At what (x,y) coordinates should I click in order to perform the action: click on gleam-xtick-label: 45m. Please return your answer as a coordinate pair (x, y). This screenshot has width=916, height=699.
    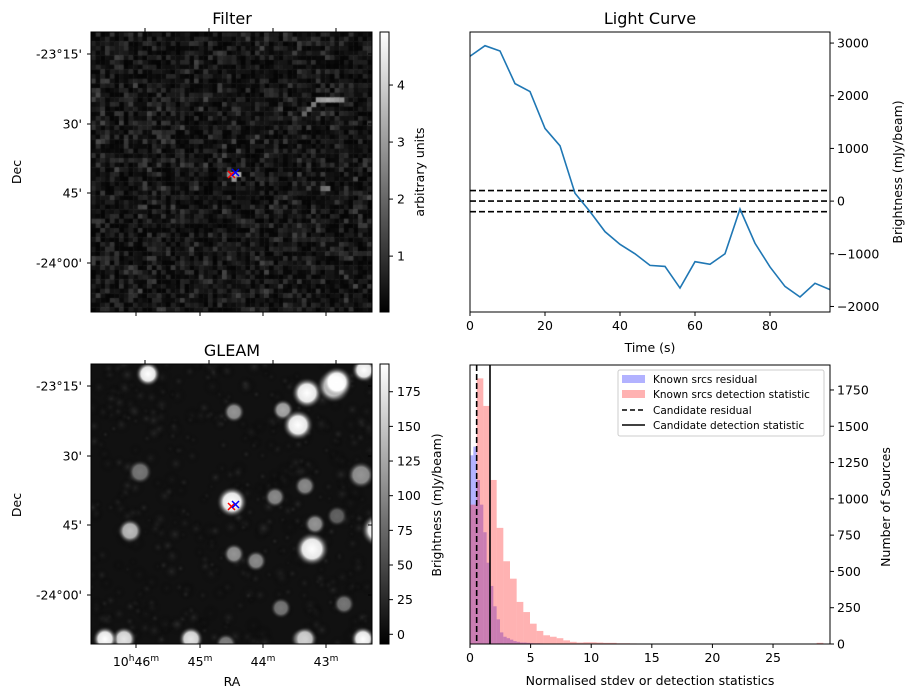
    Looking at the image, I should click on (200, 661).